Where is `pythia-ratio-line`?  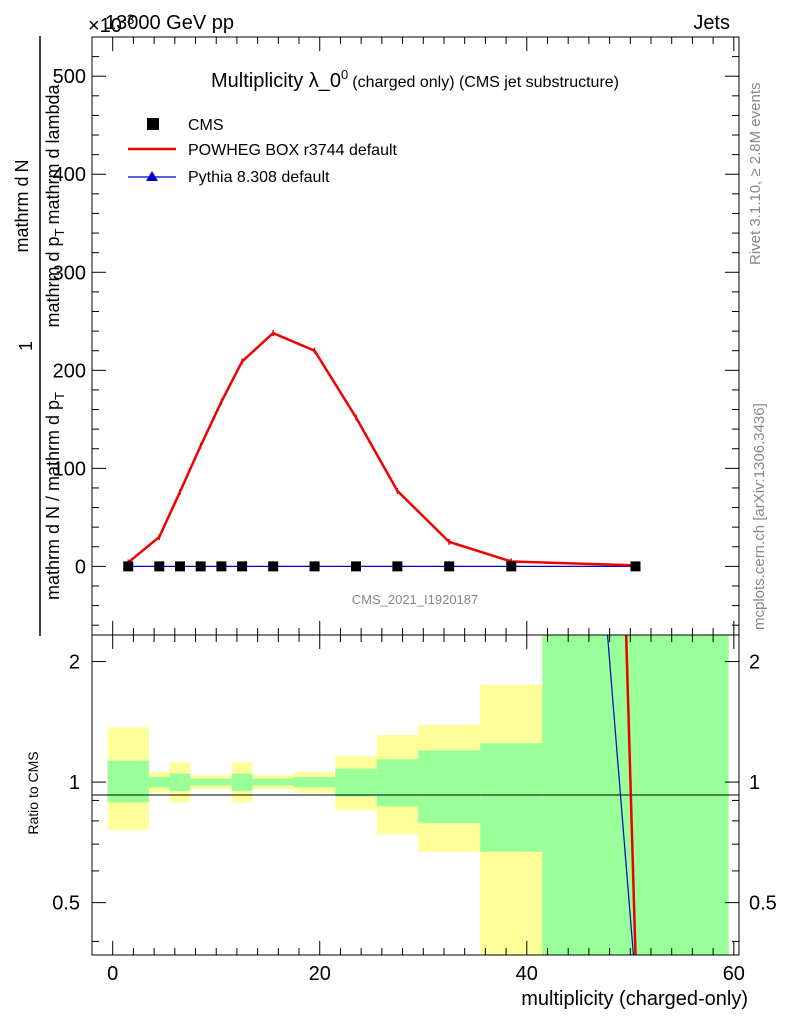 pythia-ratio-line is located at coordinates (620, 795).